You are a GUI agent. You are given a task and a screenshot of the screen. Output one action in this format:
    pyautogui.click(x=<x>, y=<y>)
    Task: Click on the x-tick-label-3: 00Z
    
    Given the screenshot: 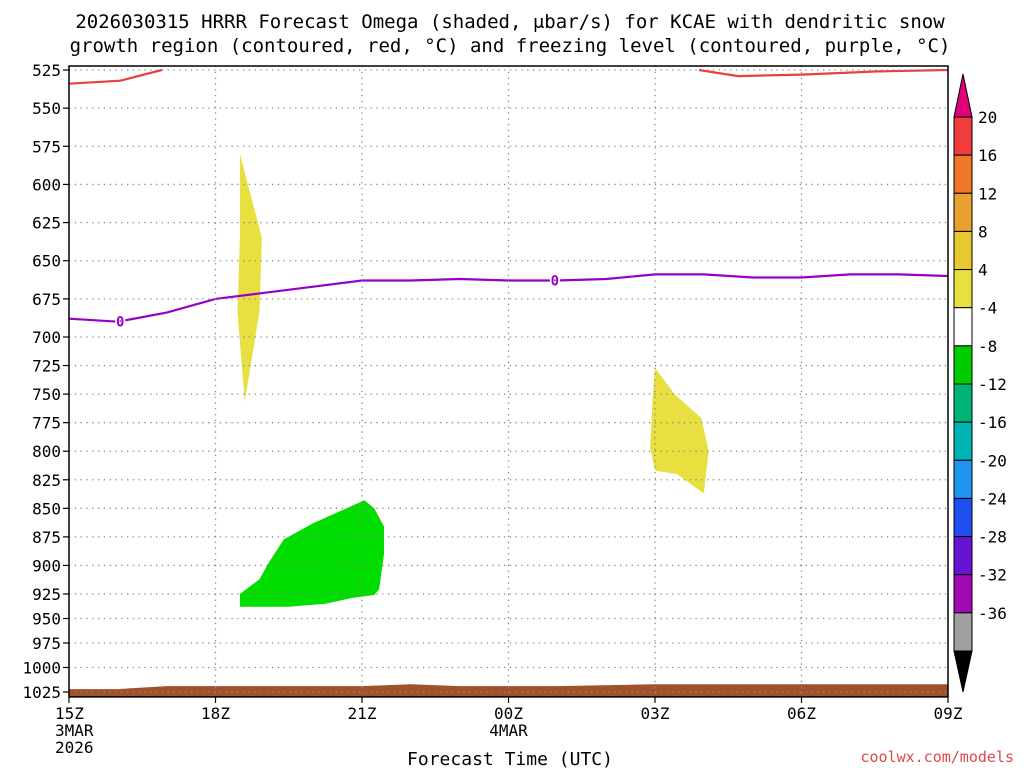 What is the action you would take?
    pyautogui.click(x=508, y=713)
    